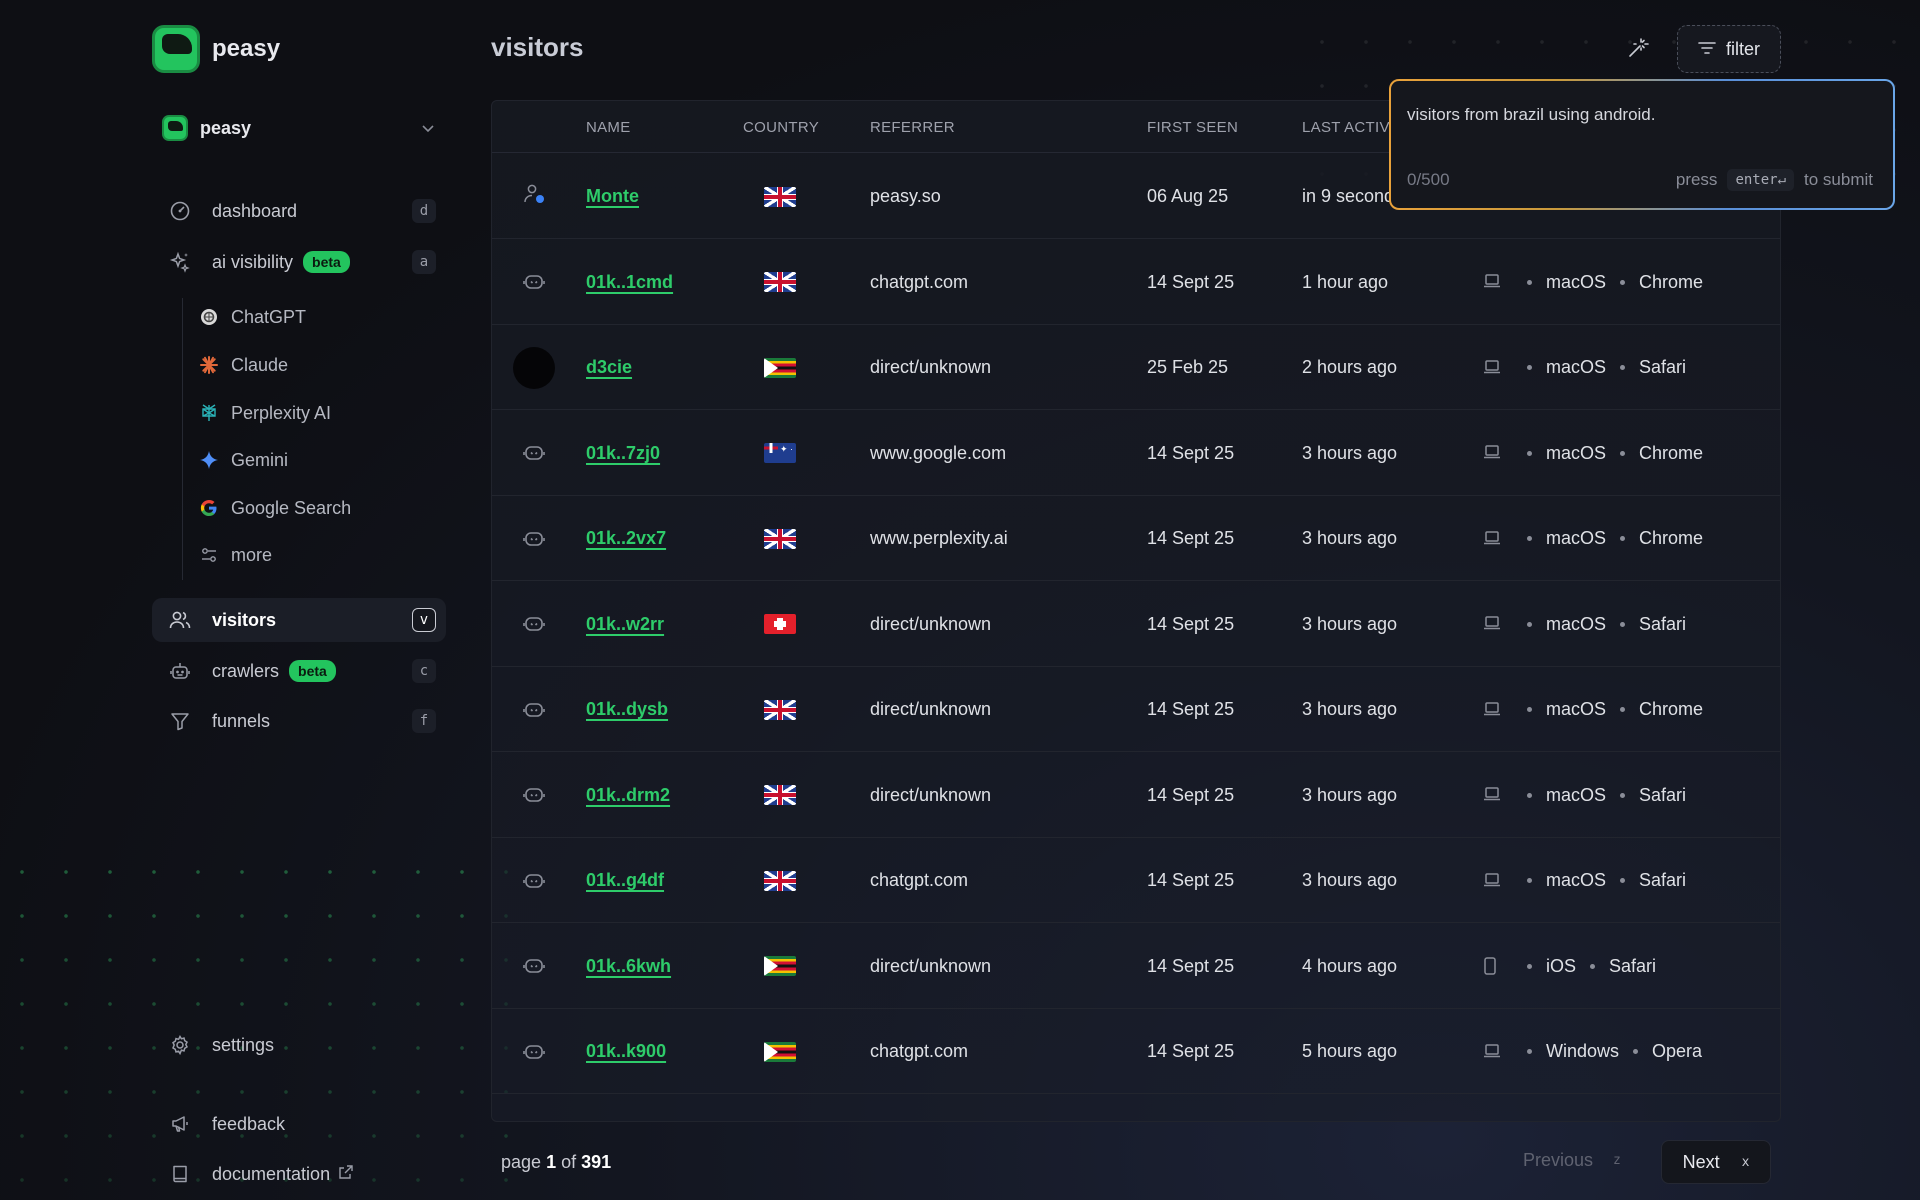  I want to click on referrer-cell: peasy.so, so click(905, 196).